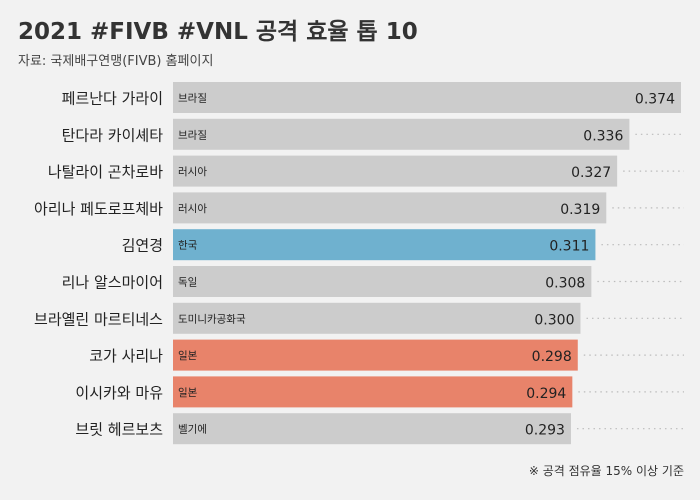 This screenshot has height=500, width=700. What do you see at coordinates (192, 430) in the screenshot?
I see `country-label: 벨기에` at bounding box center [192, 430].